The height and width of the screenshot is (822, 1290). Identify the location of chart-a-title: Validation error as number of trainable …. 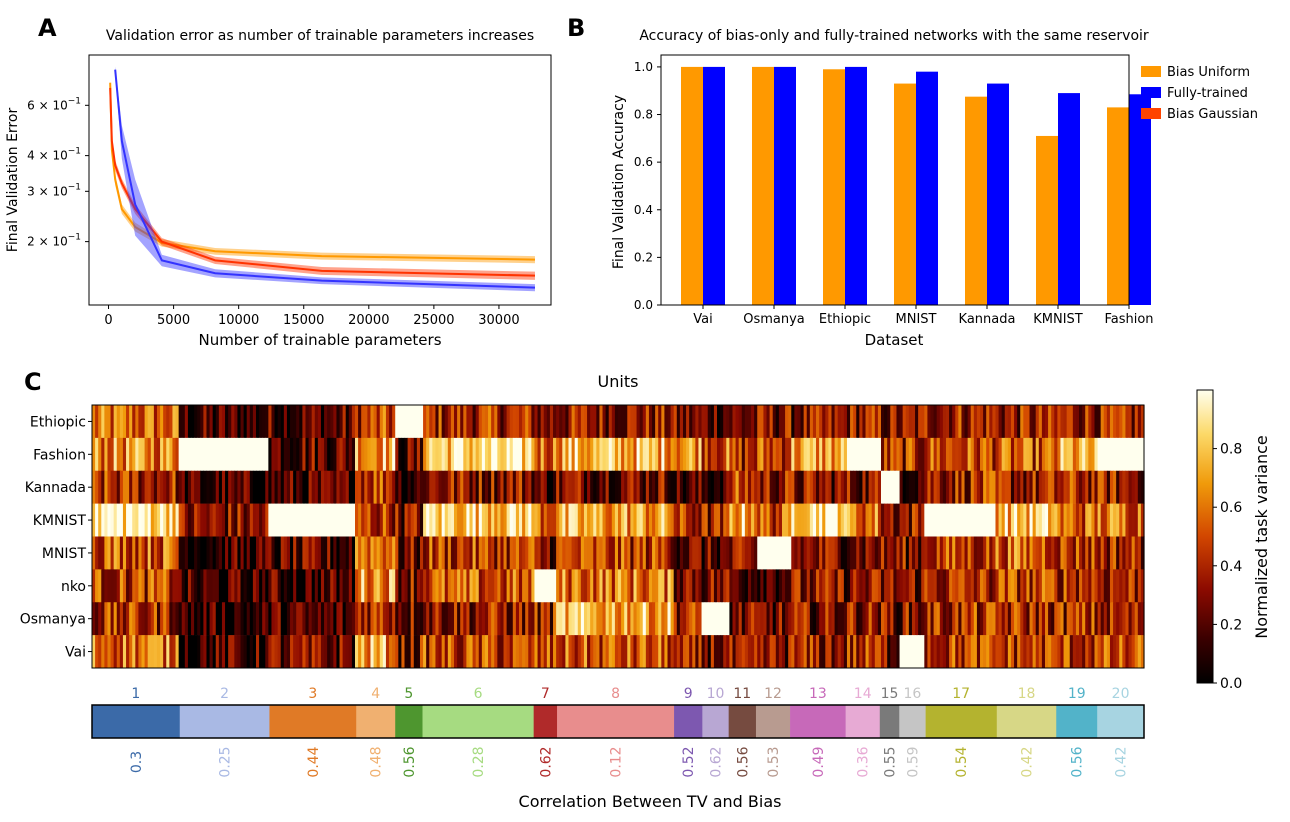
(320, 36).